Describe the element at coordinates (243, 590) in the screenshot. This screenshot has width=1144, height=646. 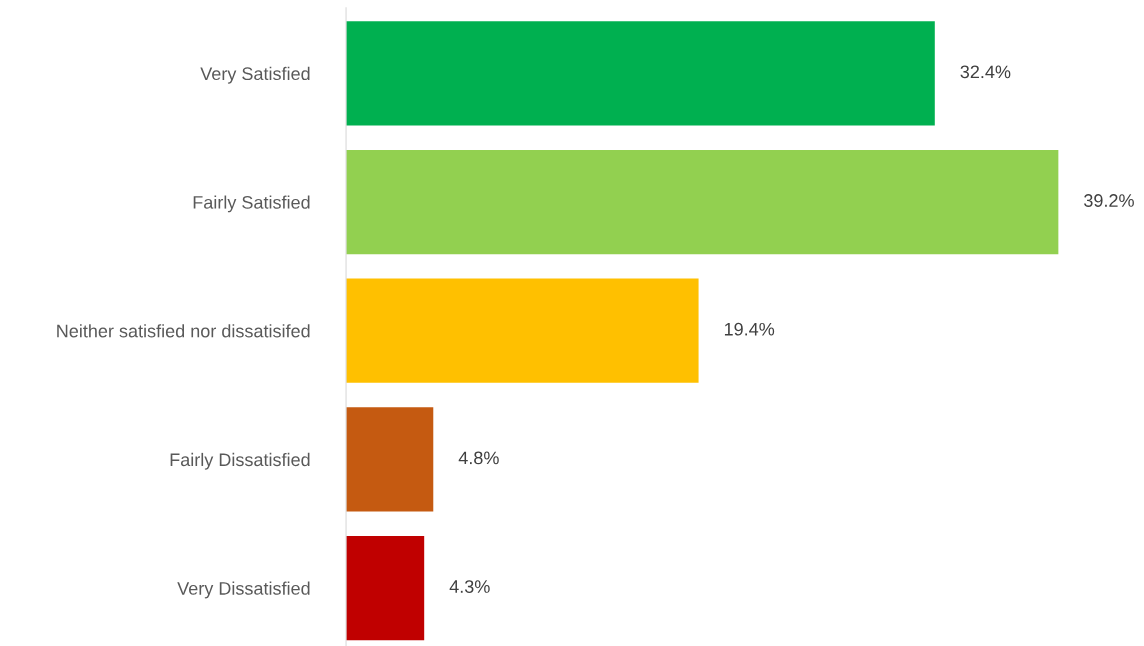
I see `y-tick-label: Very Dissatisfied` at that location.